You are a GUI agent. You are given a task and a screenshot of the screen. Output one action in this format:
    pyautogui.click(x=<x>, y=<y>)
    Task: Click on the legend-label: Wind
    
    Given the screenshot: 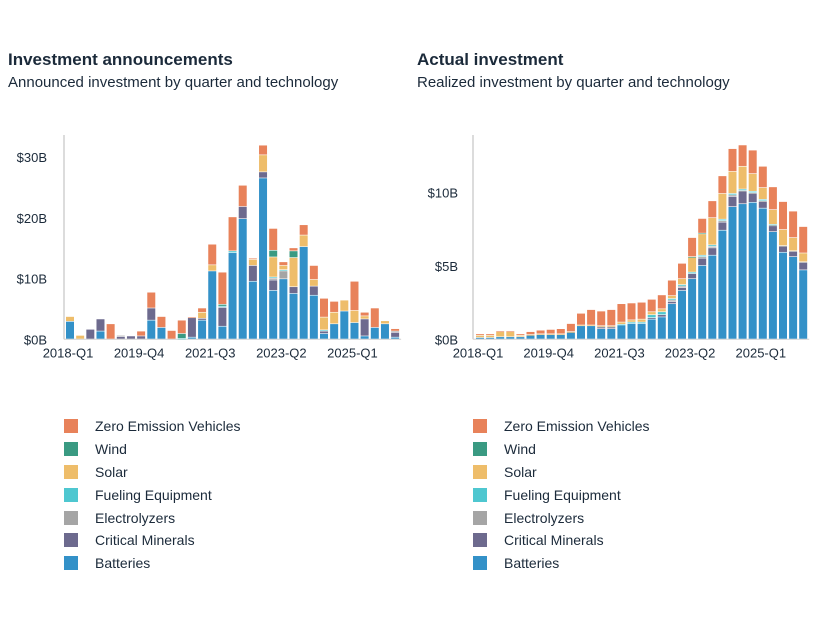 What is the action you would take?
    pyautogui.click(x=111, y=449)
    